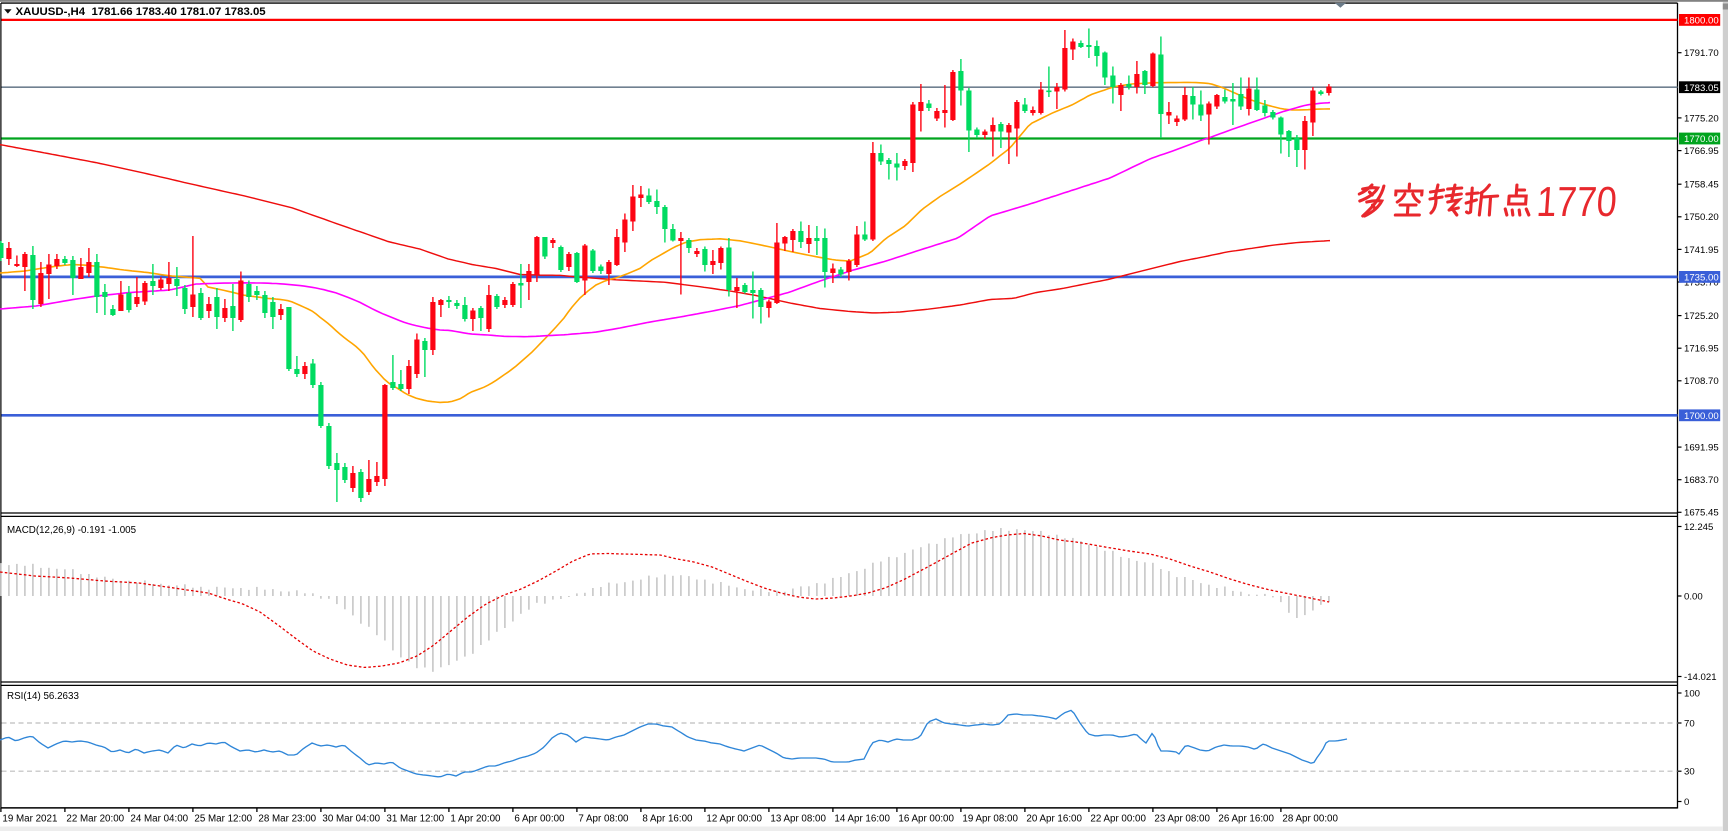 This screenshot has height=831, width=1728. I want to click on svg-text: 1733.70, so click(1701, 282).